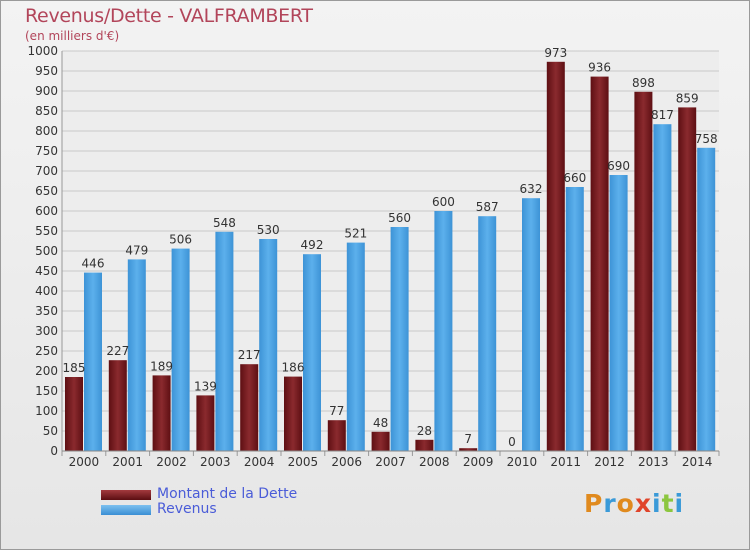 This screenshot has width=750, height=550. What do you see at coordinates (215, 462) in the screenshot?
I see `x-tick-label: 2003` at bounding box center [215, 462].